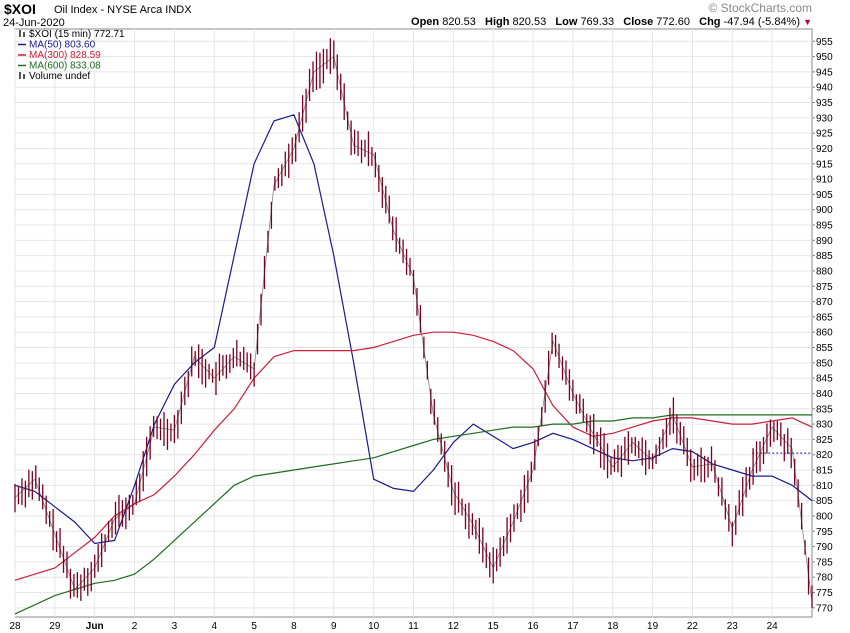 This screenshot has width=850, height=633. Describe the element at coordinates (459, 22) in the screenshot. I see `open-value: 820.53` at that location.